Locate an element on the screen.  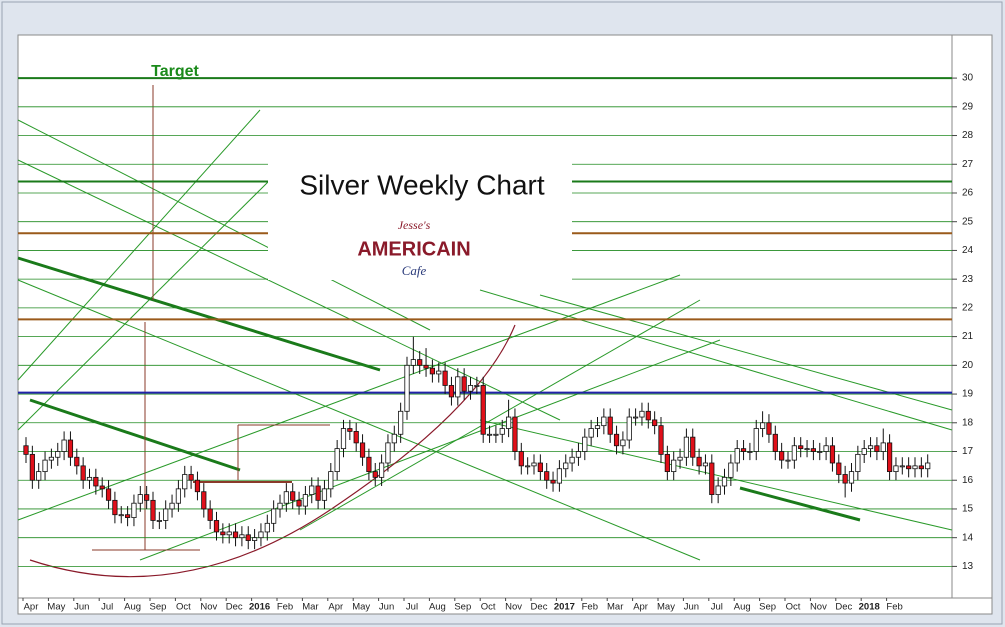
y-tick-label: 20 is located at coordinates (968, 365).